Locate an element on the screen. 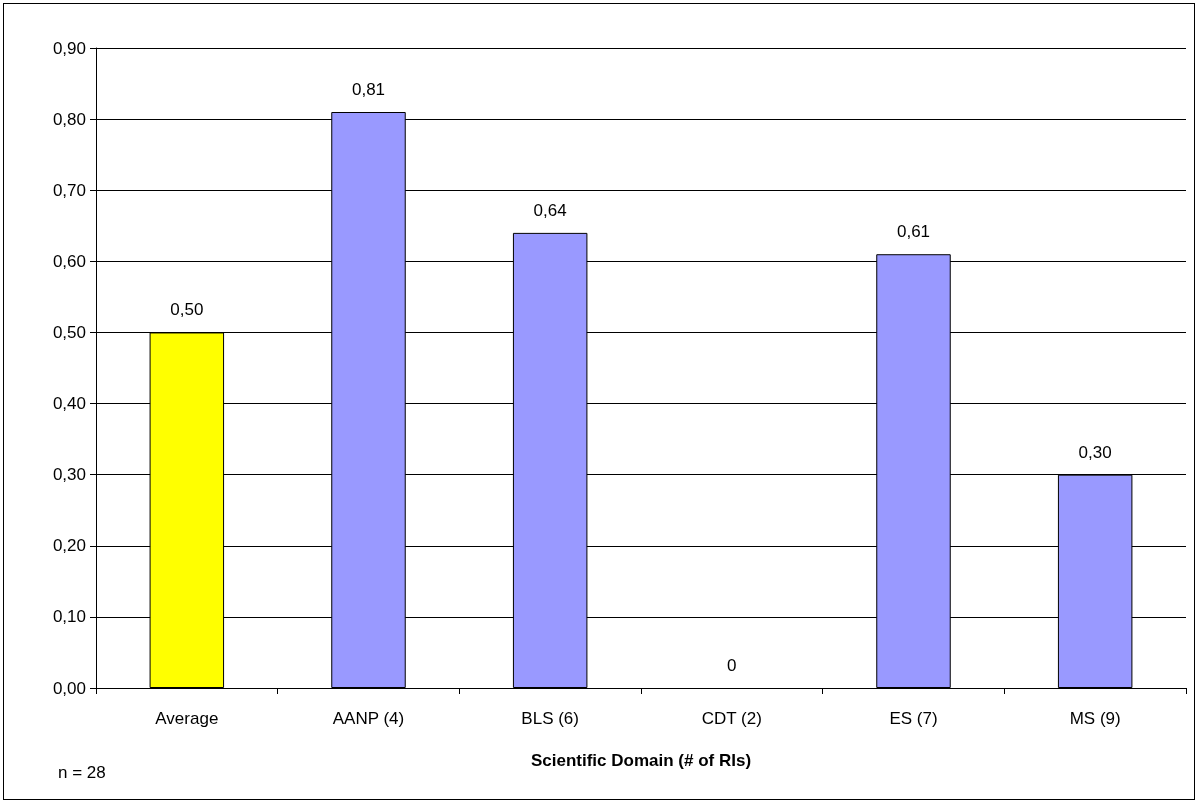 The width and height of the screenshot is (1200, 805). y-tick-label: 0,60 is located at coordinates (69, 261).